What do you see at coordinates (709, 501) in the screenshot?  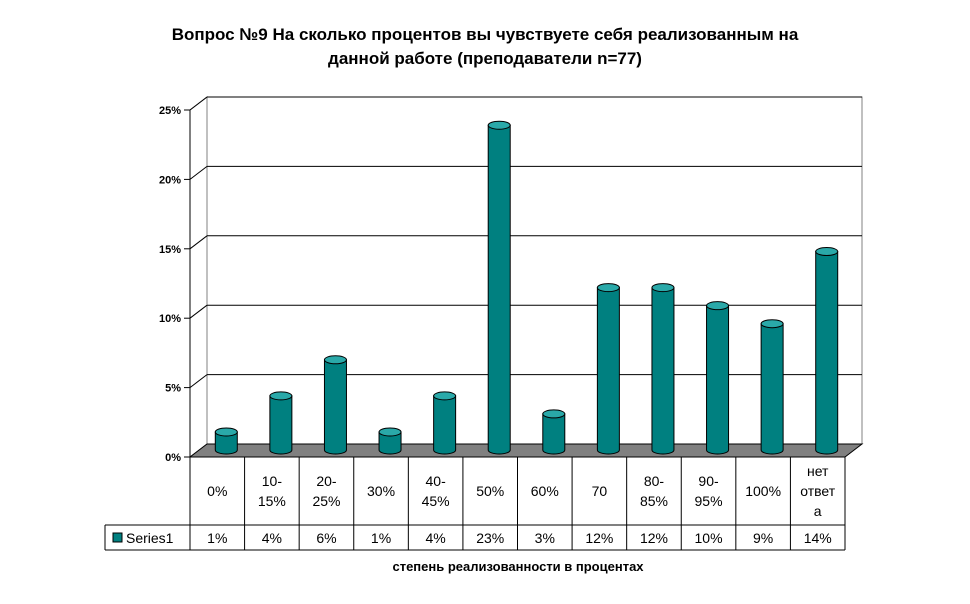 I see `x-category-label: 95%` at bounding box center [709, 501].